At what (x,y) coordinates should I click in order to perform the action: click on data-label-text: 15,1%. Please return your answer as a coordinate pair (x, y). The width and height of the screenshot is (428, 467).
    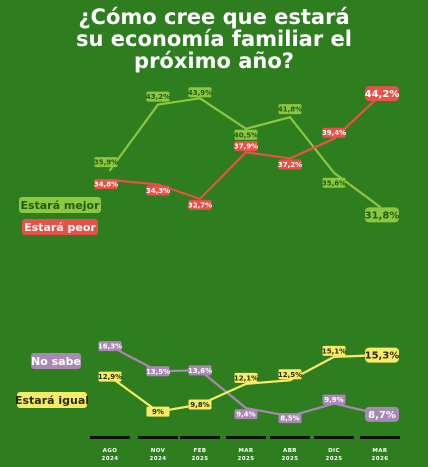
    Looking at the image, I should click on (334, 351).